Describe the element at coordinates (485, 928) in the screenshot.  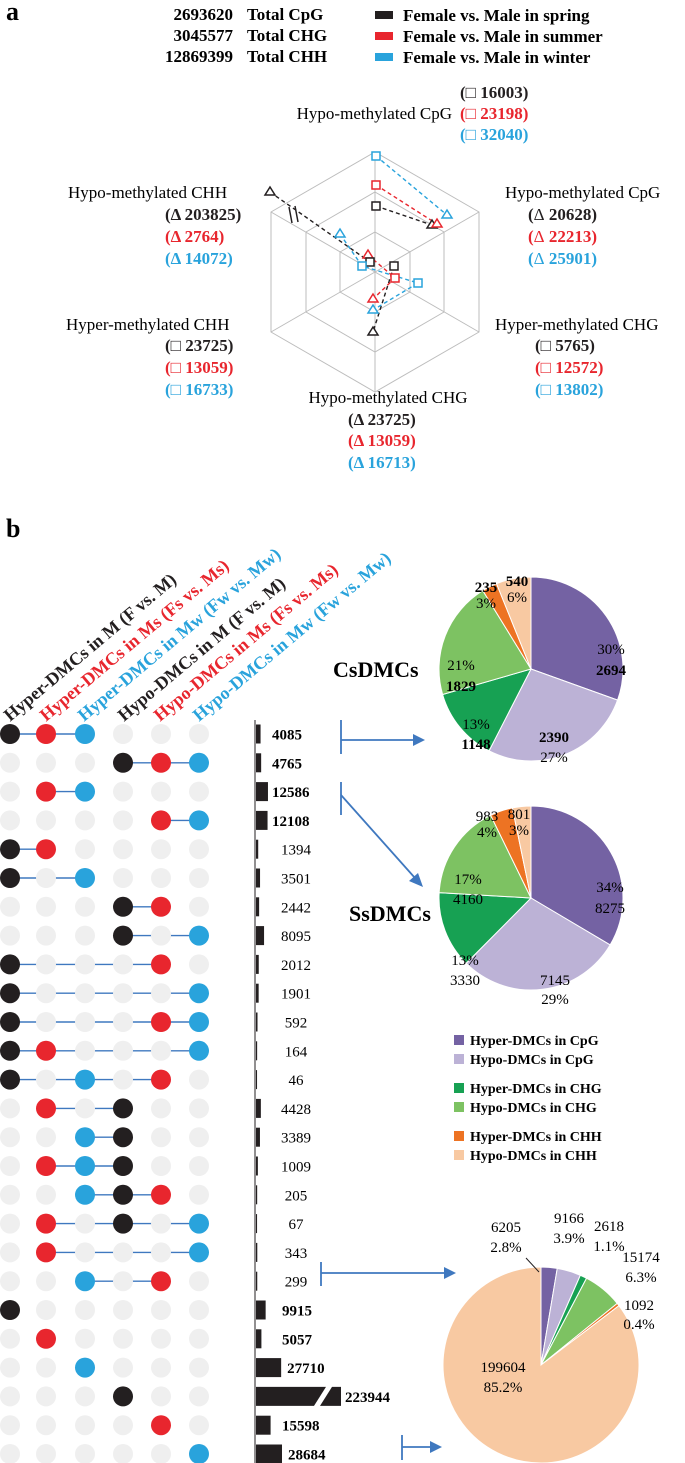
I see `pie-slice-hyper-chg` at that location.